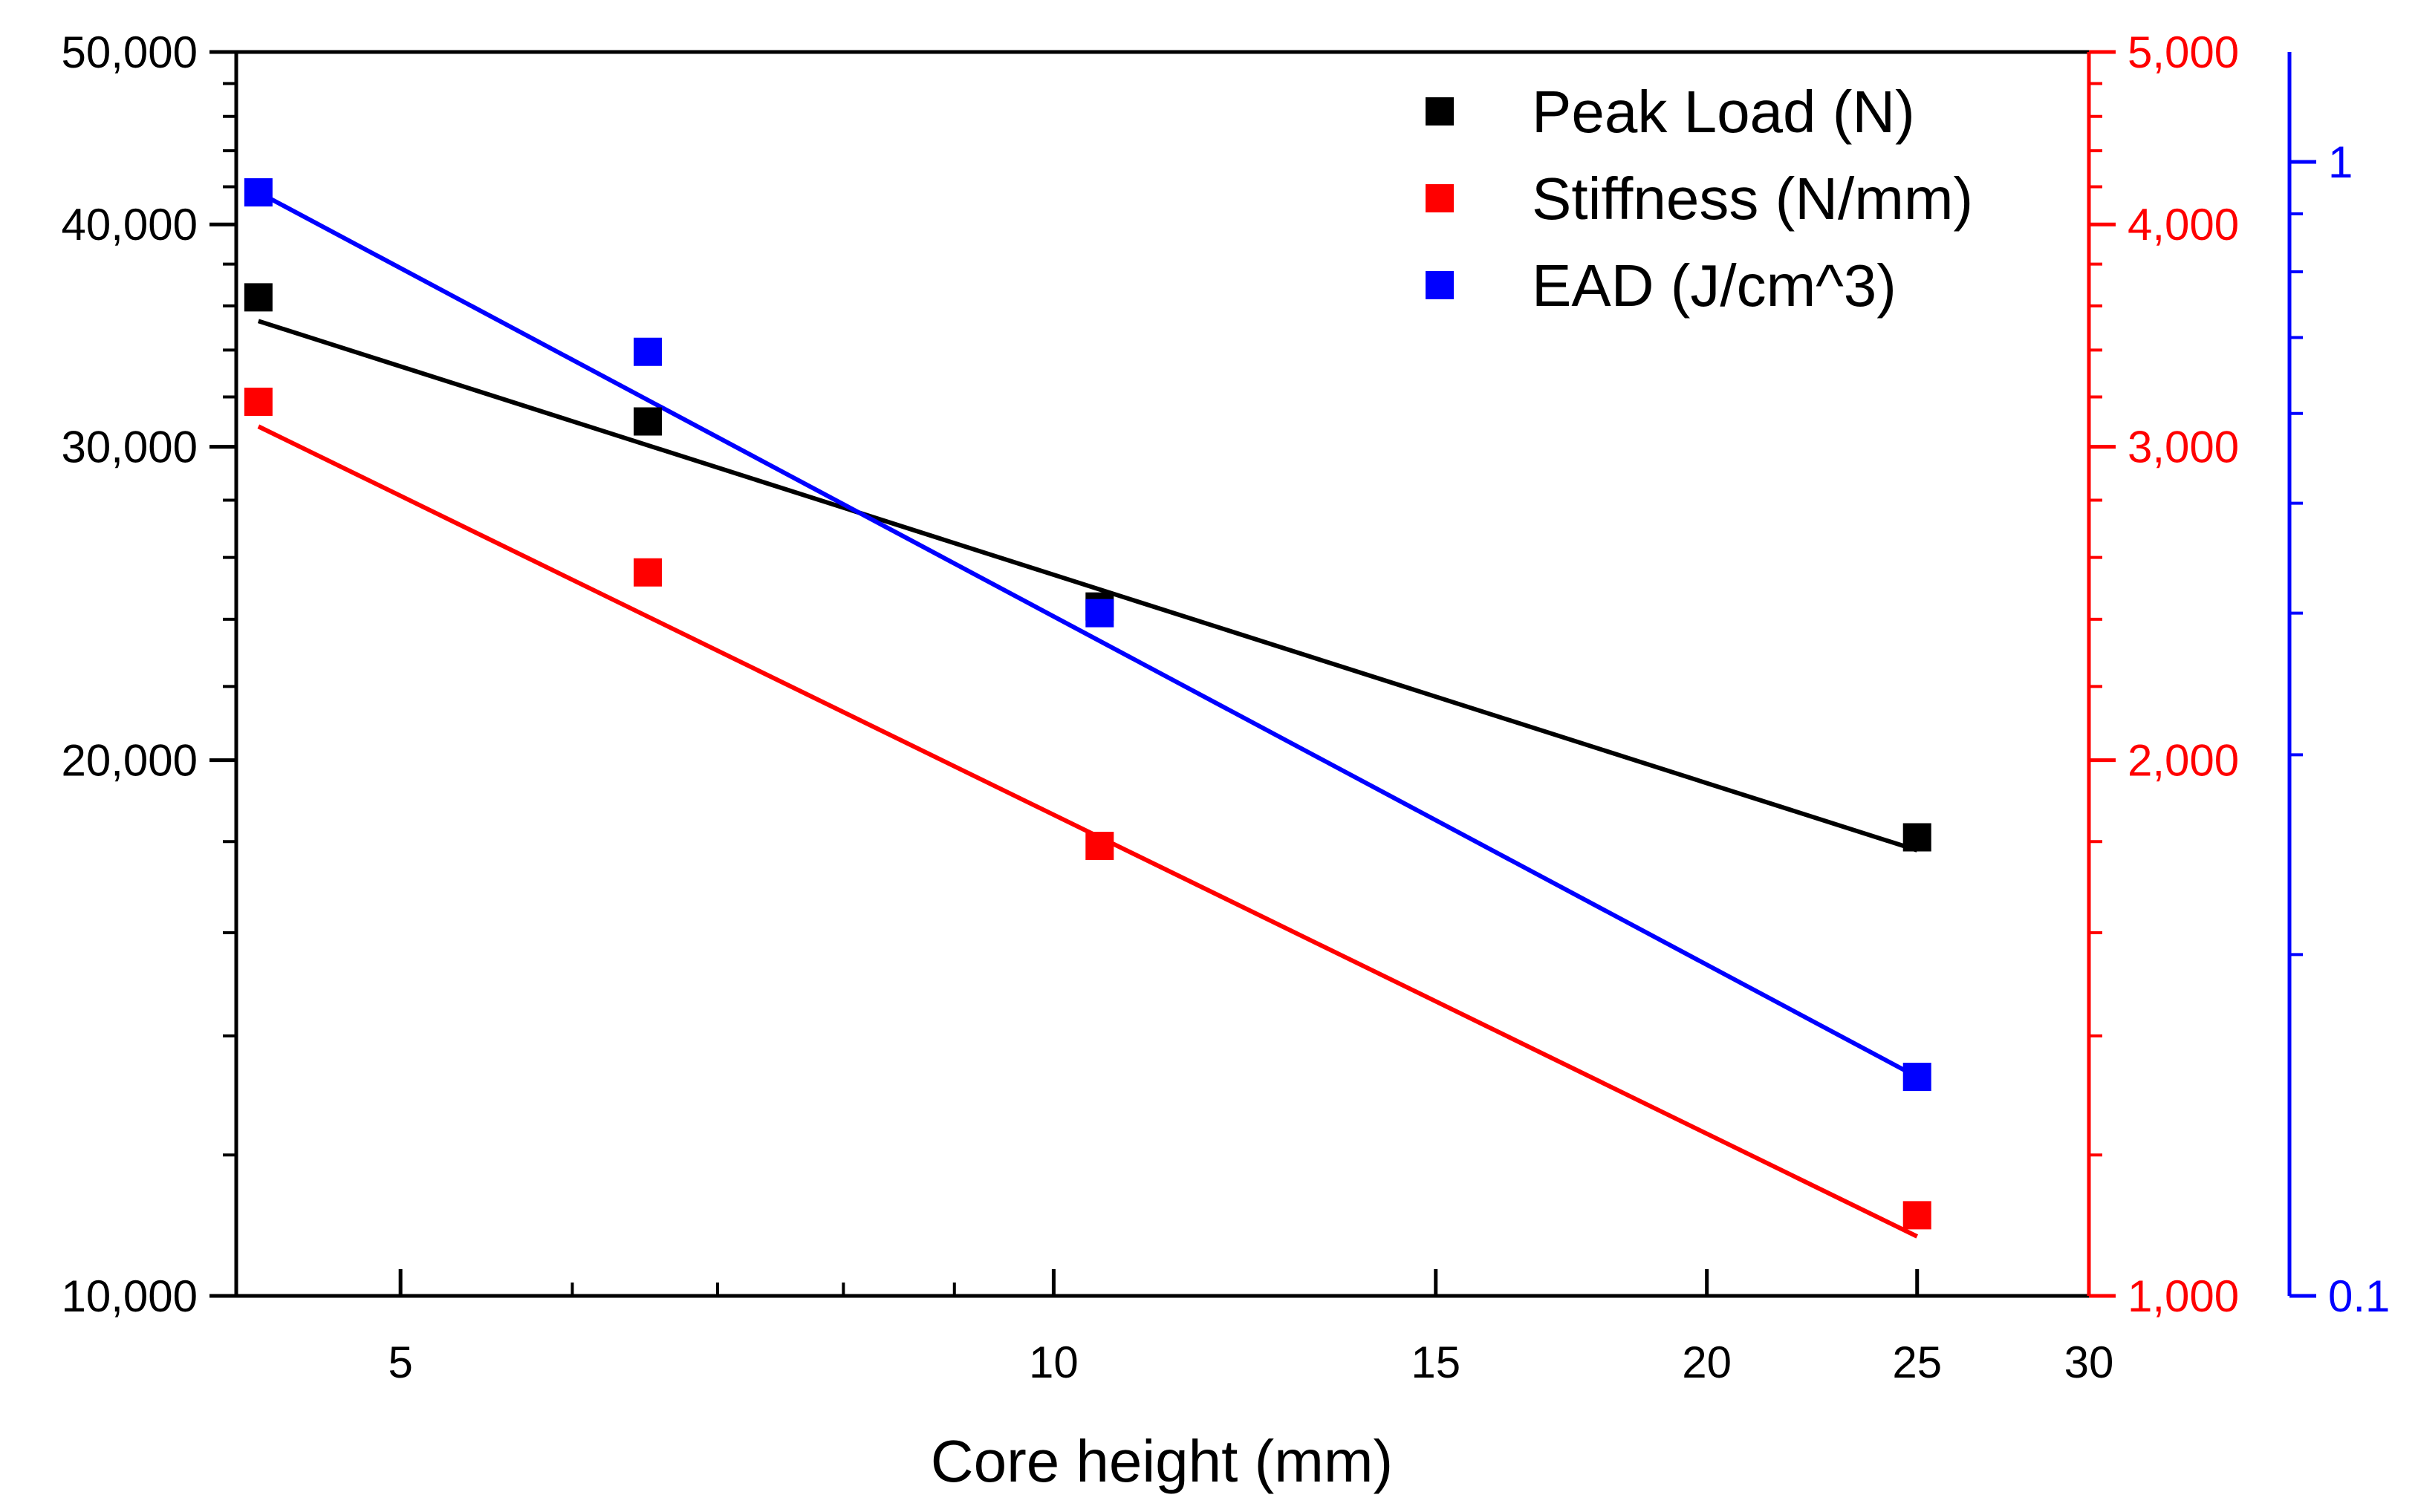 The image size is (2418, 1512). Describe the element at coordinates (130, 52) in the screenshot. I see `left-tick-label: 50,000` at that location.